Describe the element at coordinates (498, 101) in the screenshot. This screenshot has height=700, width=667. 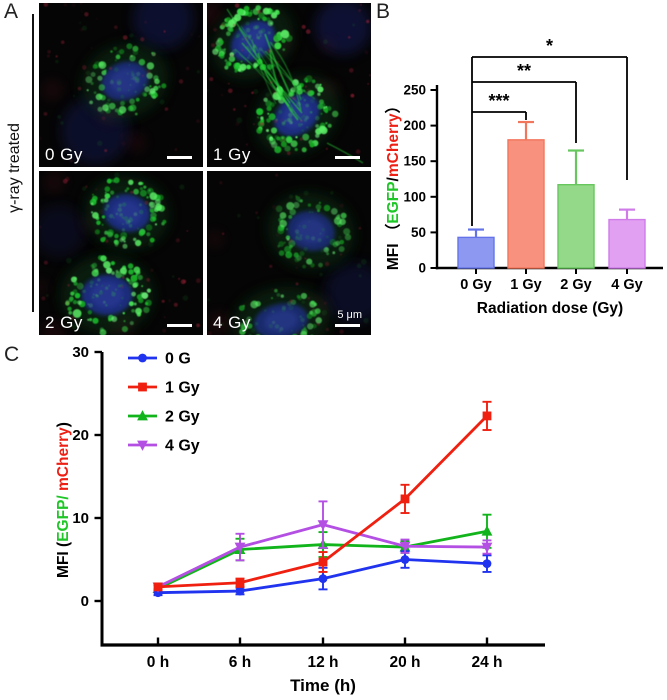
I see `significance-label: ***` at that location.